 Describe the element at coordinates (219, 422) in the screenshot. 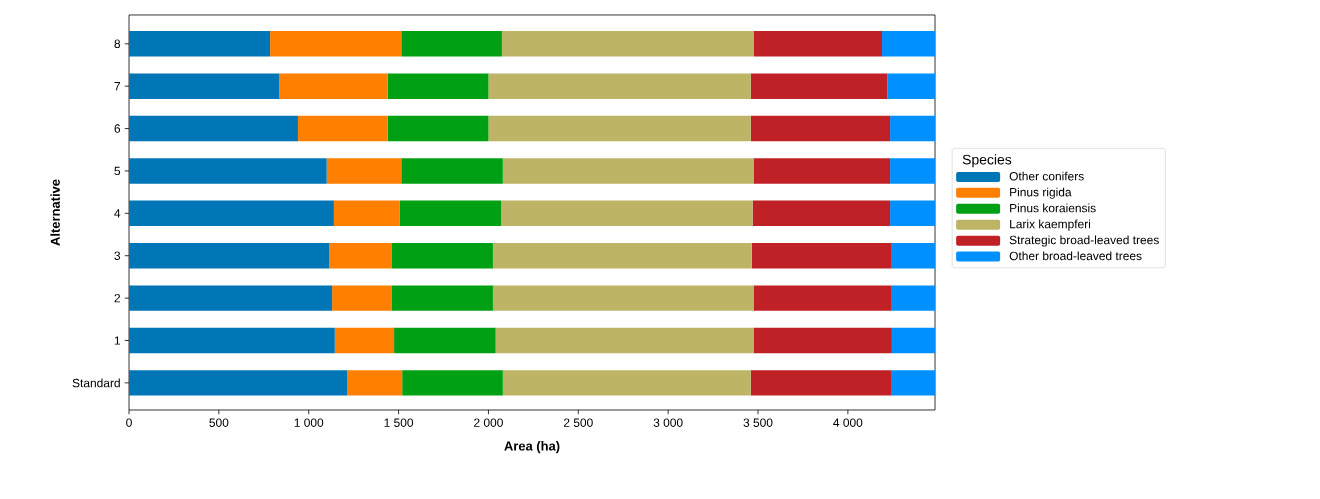

I see `x-tick-label: 500` at that location.